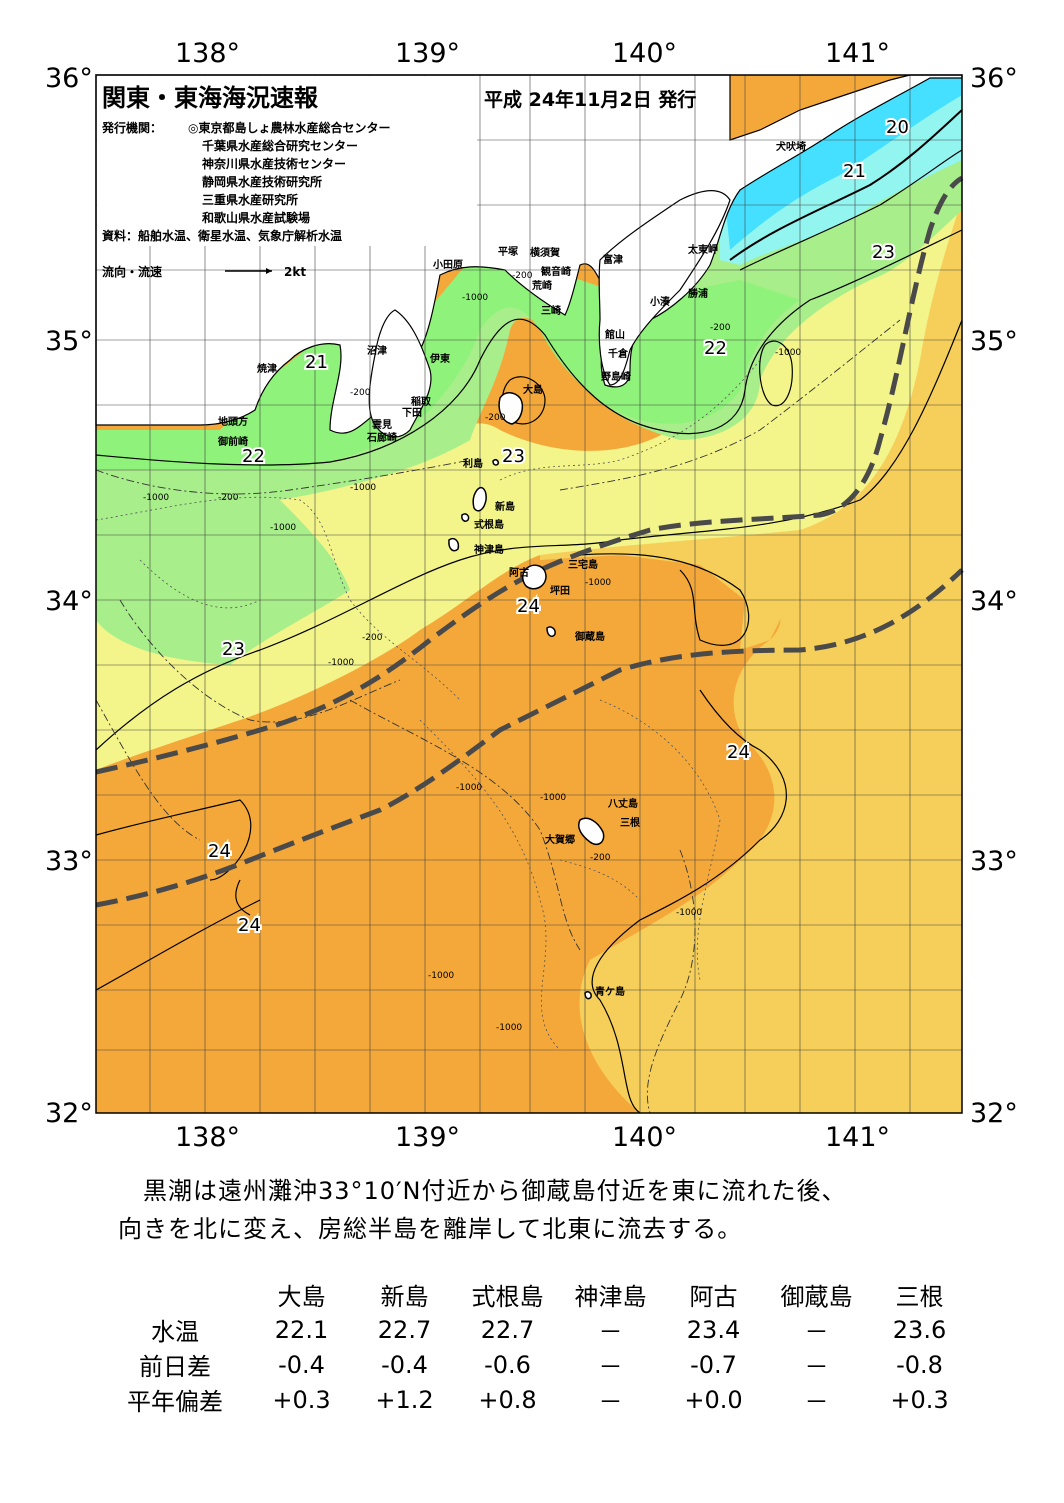 Image resolution: width=1064 pixels, height=1503 pixels. What do you see at coordinates (618, 353) in the screenshot?
I see `place-chikura: 千倉` at bounding box center [618, 353].